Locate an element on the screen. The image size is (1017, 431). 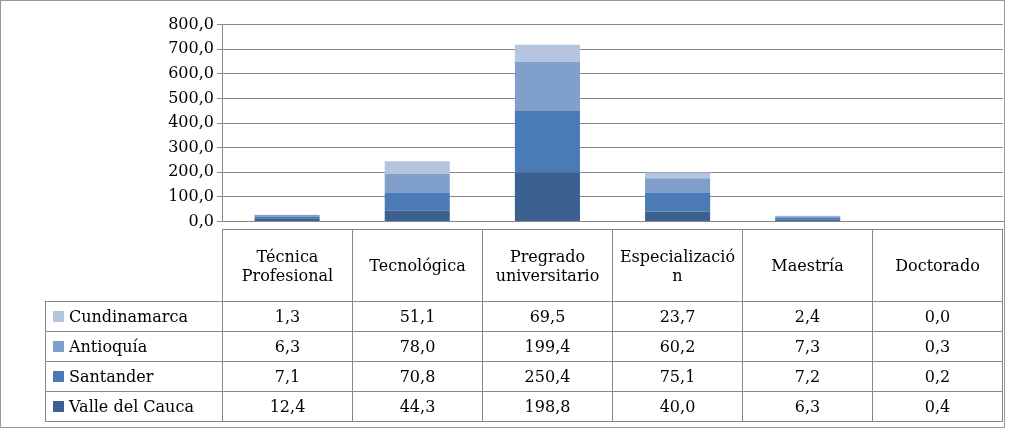
data-label: 0,0 is located at coordinates (937, 316).